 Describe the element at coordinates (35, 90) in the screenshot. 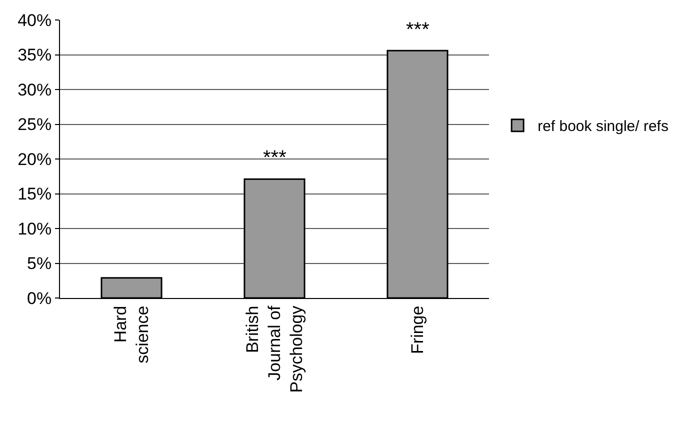

I see `y-tick-label: 30%` at that location.